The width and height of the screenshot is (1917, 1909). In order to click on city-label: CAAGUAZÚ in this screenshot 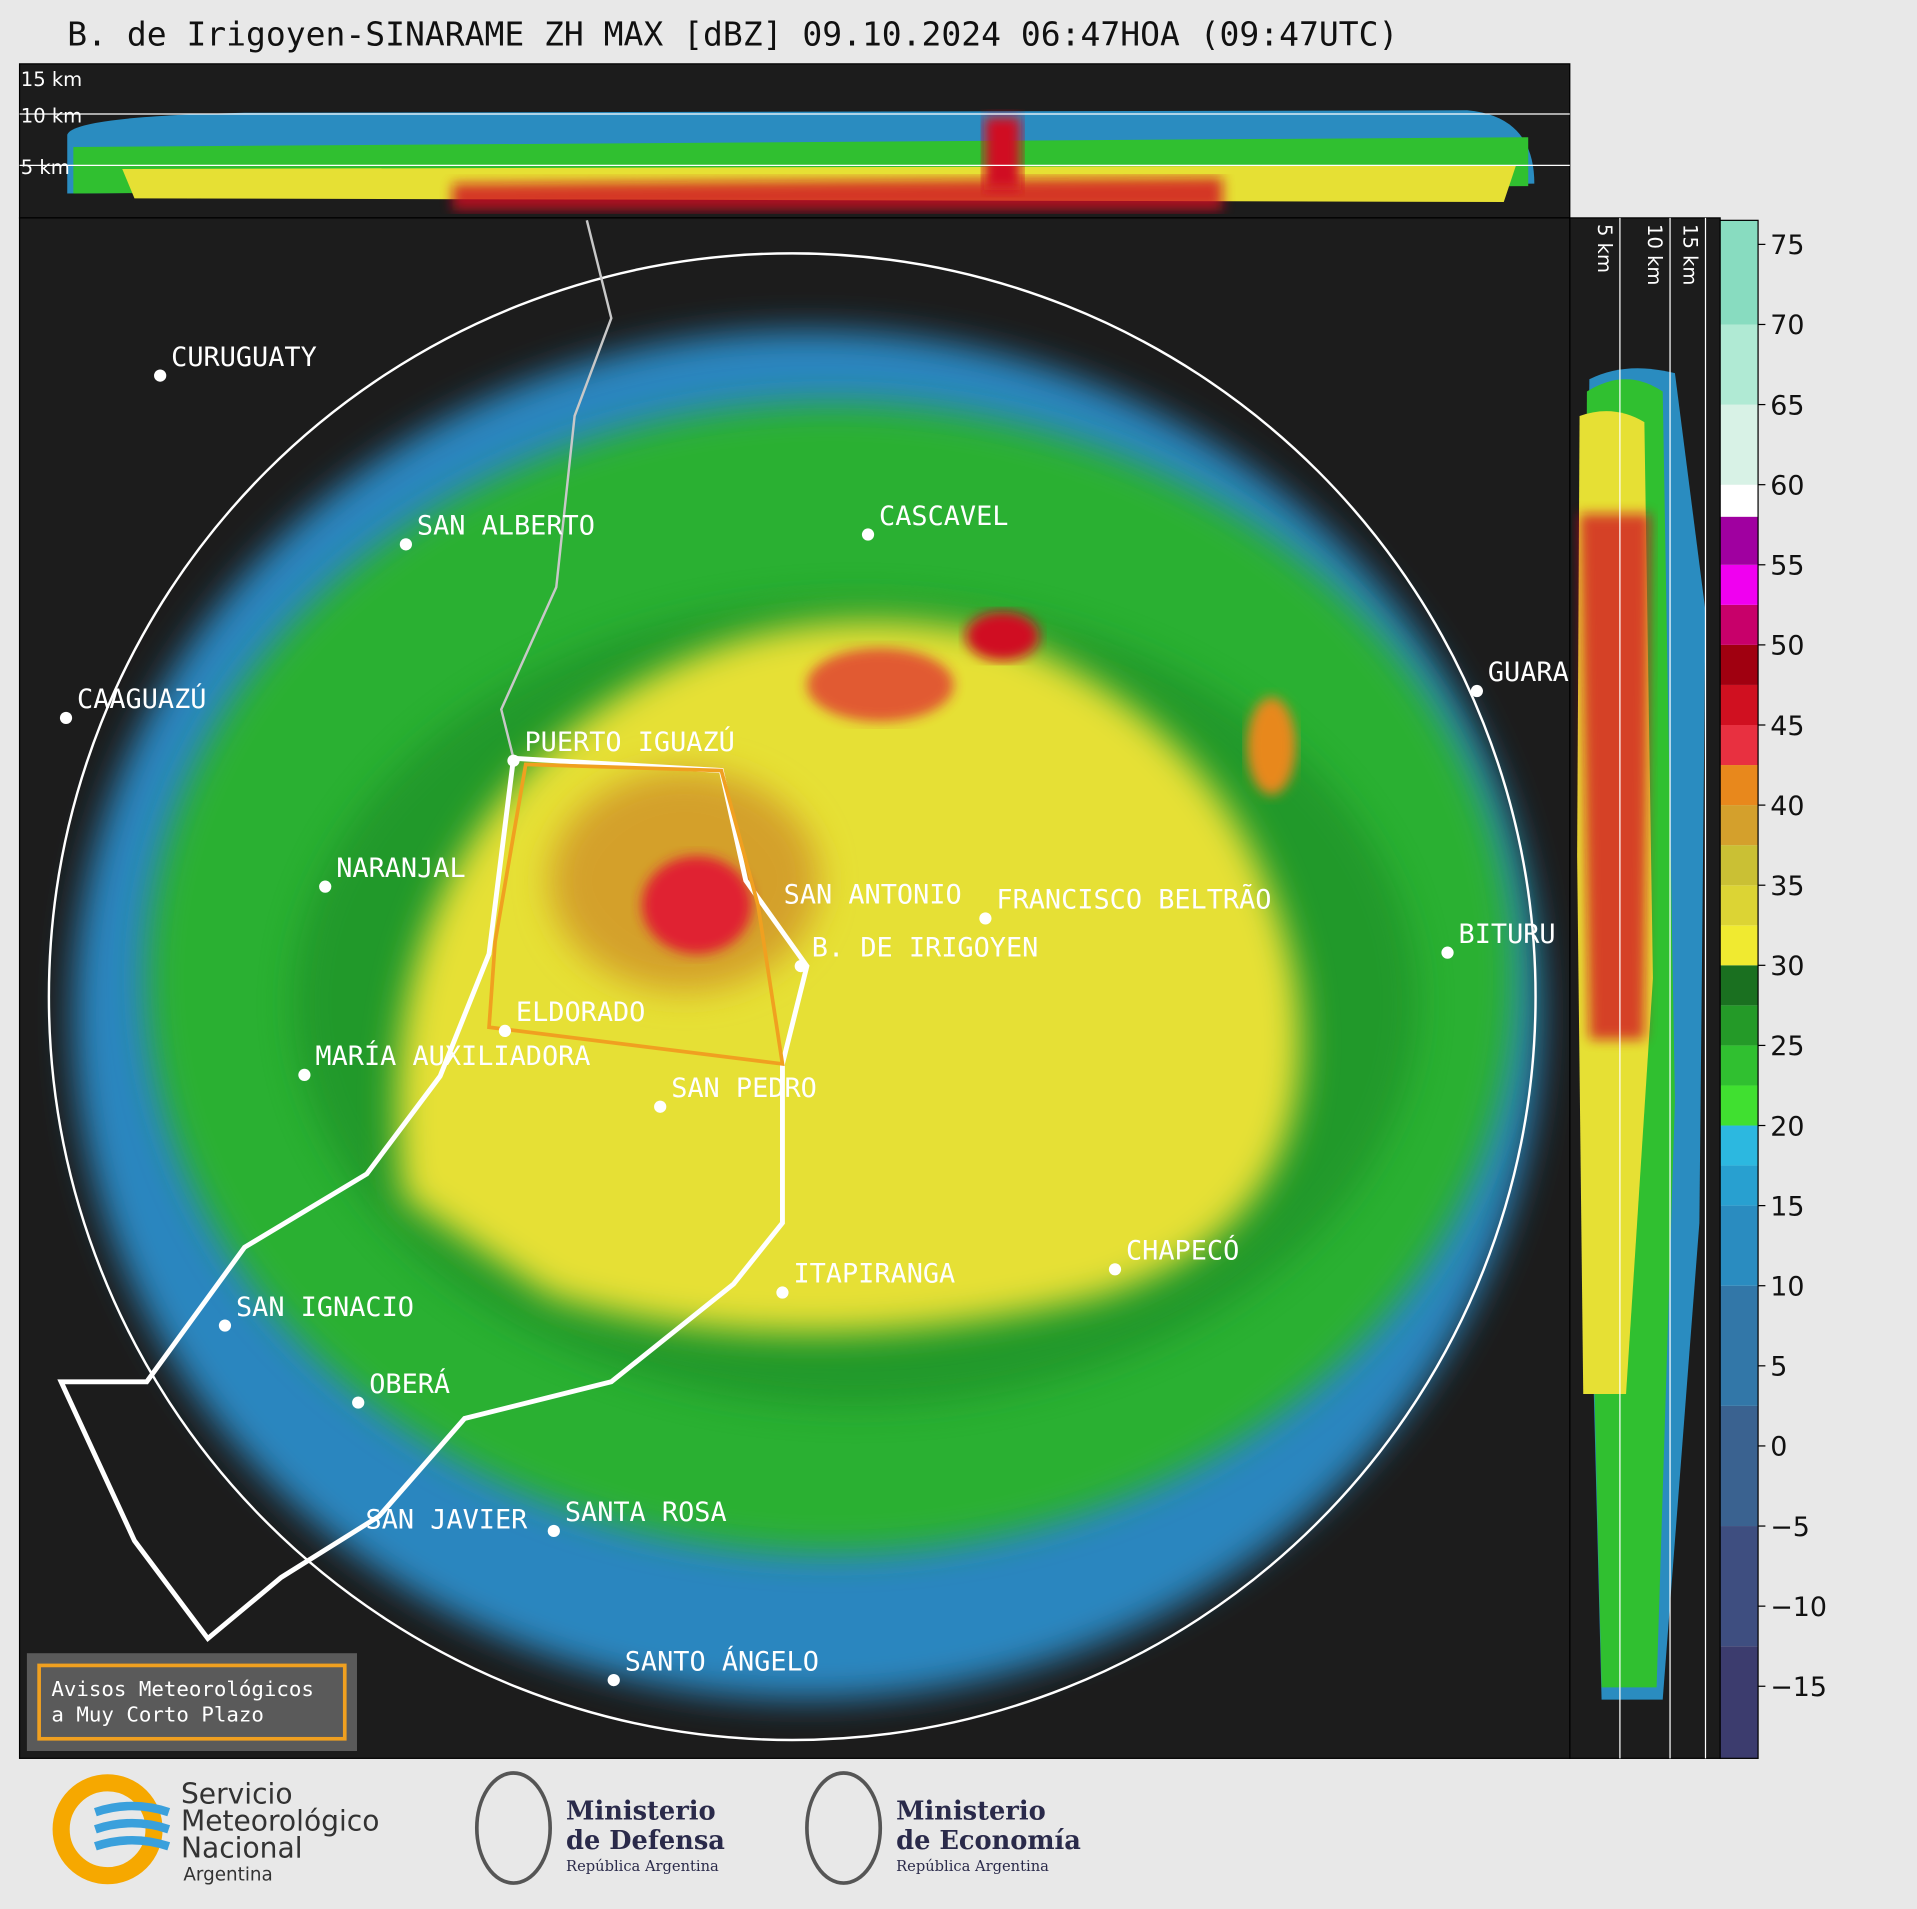, I will do `click(141, 699)`.